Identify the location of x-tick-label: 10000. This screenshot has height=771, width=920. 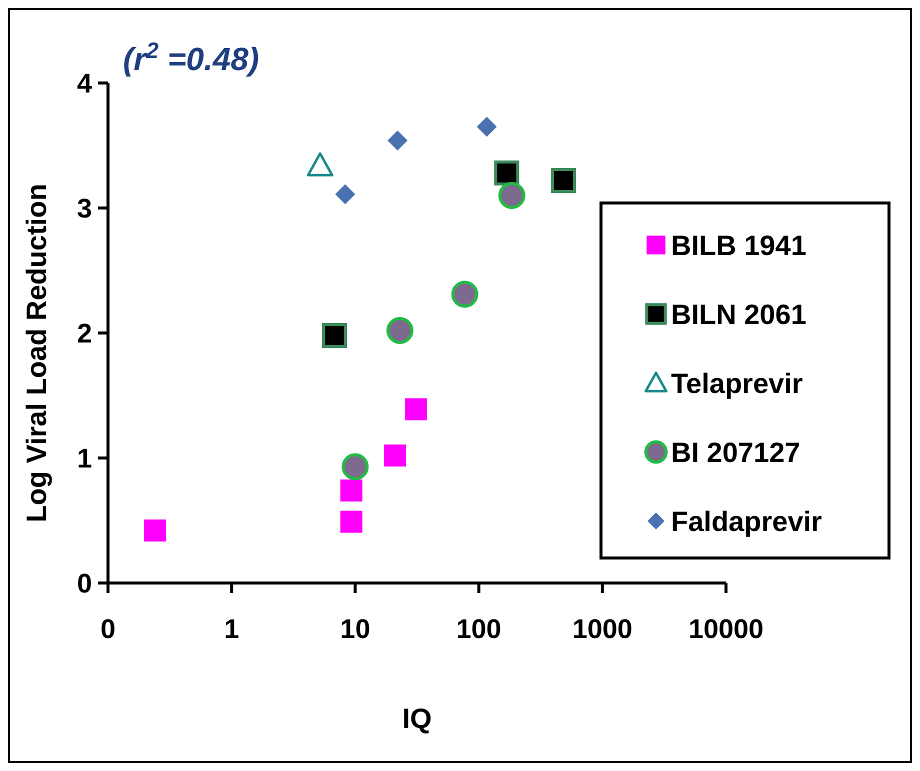
(726, 629).